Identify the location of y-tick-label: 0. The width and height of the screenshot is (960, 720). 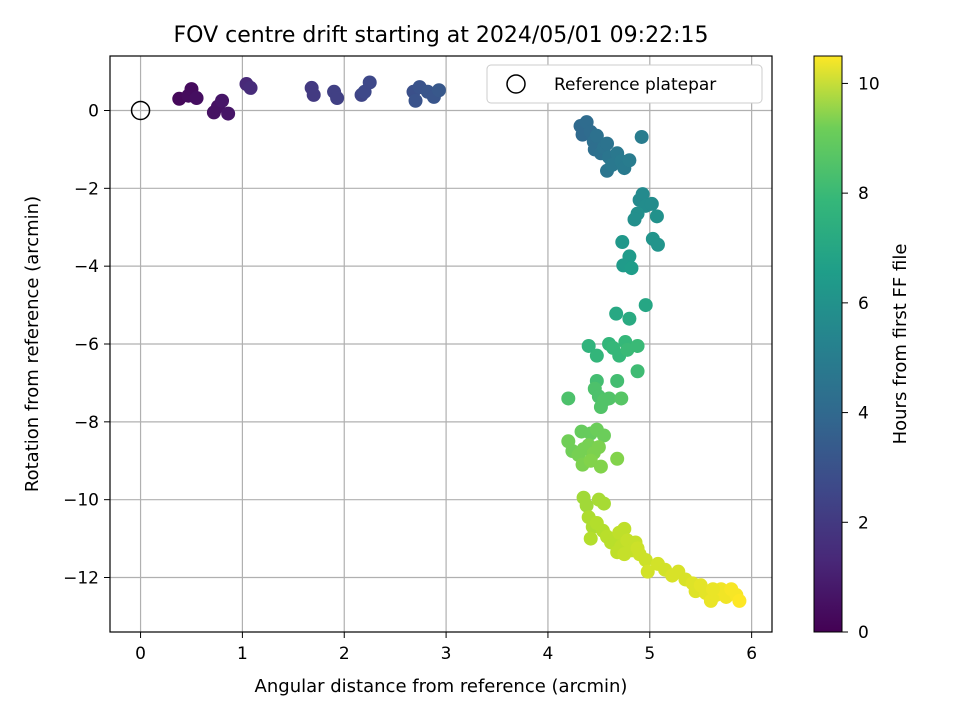
(93, 111).